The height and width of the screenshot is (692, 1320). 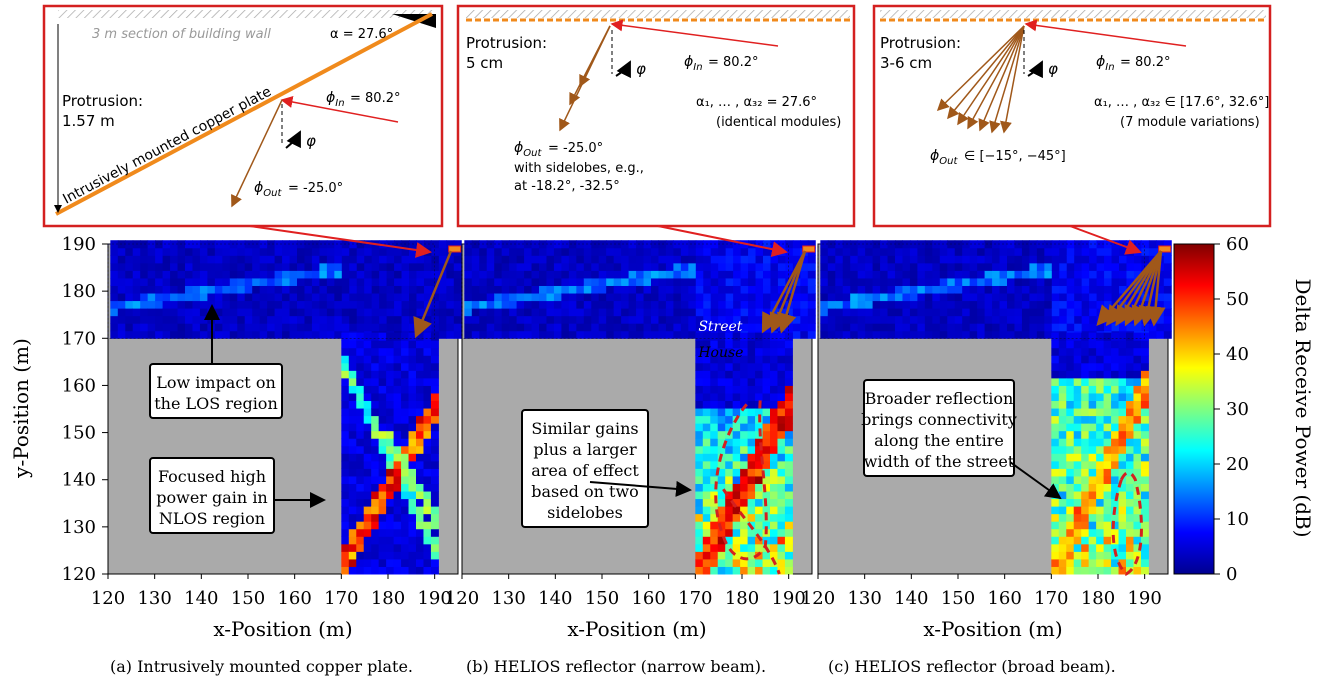 What do you see at coordinates (575, 148) in the screenshot?
I see `inset-b-phi-out: = -25.0°` at bounding box center [575, 148].